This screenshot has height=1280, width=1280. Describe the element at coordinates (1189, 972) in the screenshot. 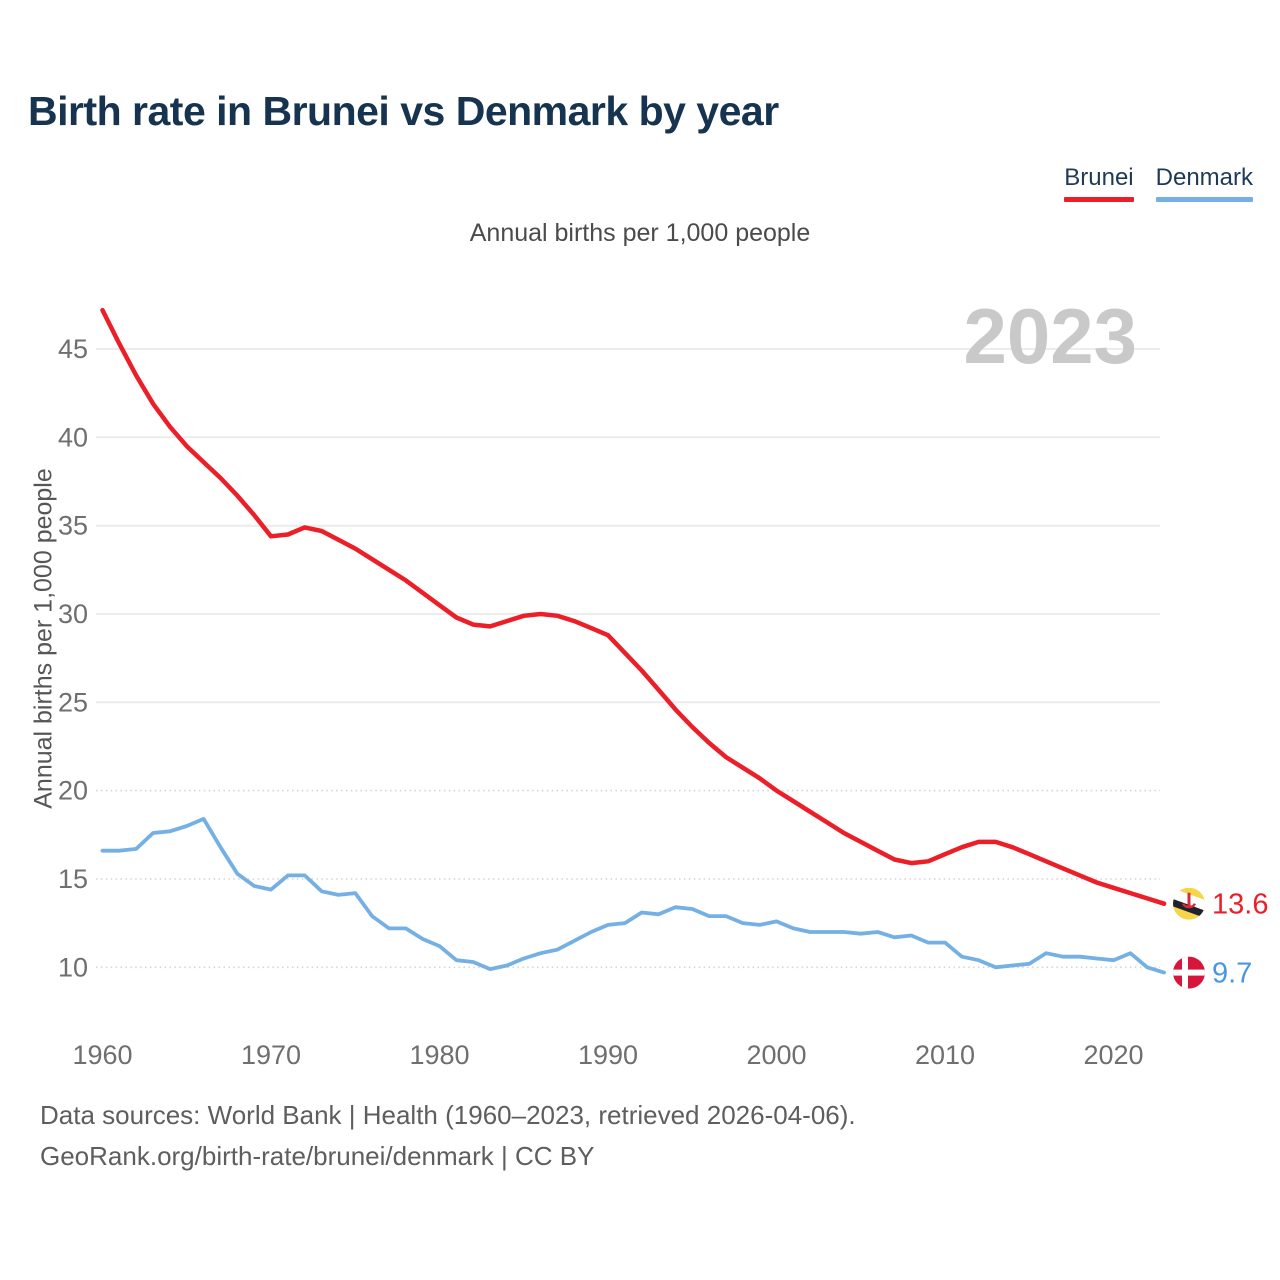

I see `denmark-flag-icon` at that location.